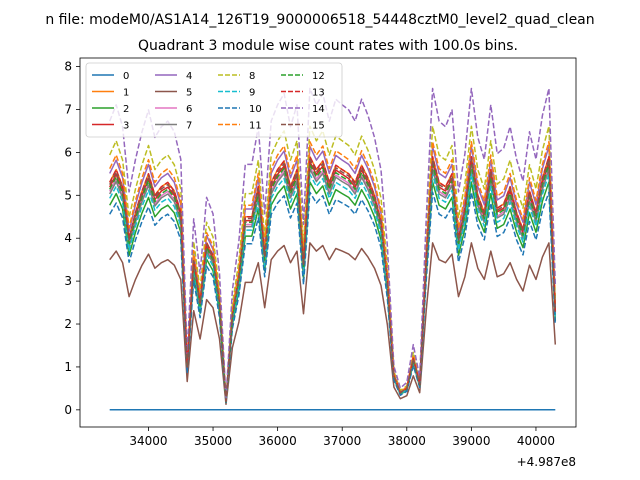  Describe the element at coordinates (189, 126) in the screenshot. I see `legend-label-7: 7` at that location.